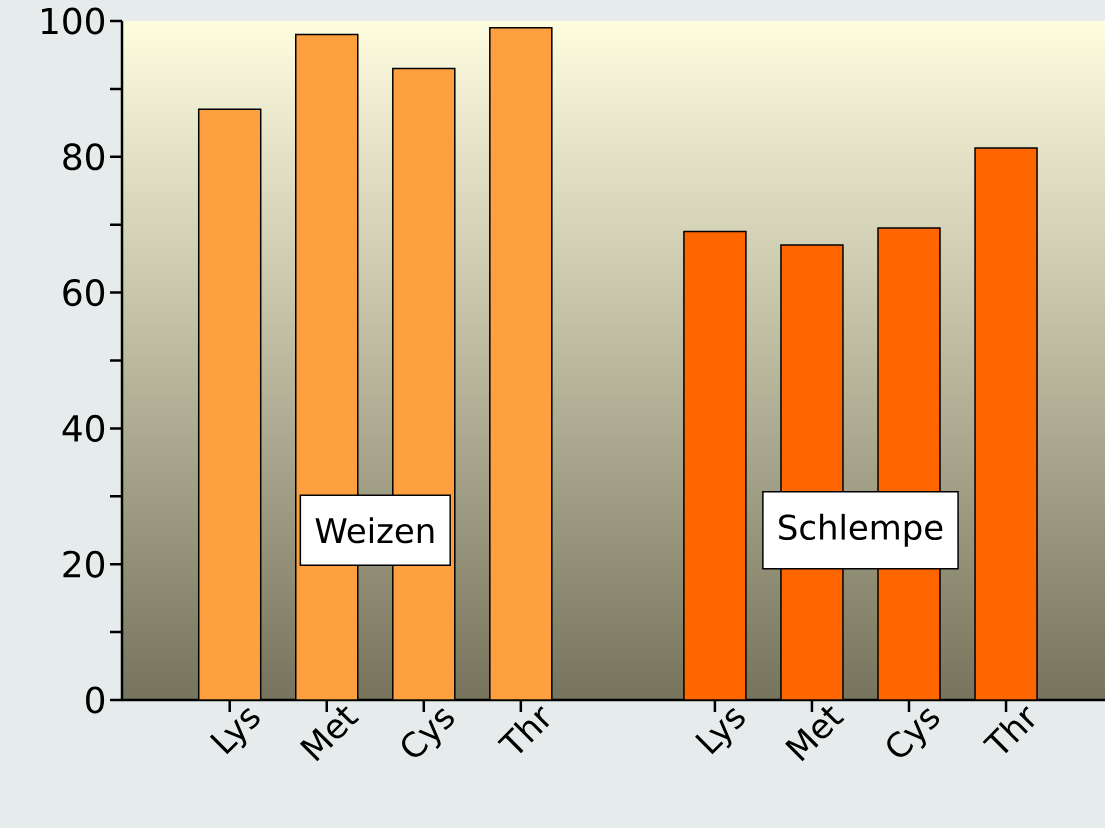  What do you see at coordinates (83, 428) in the screenshot?
I see `y-tick-label: 40` at bounding box center [83, 428].